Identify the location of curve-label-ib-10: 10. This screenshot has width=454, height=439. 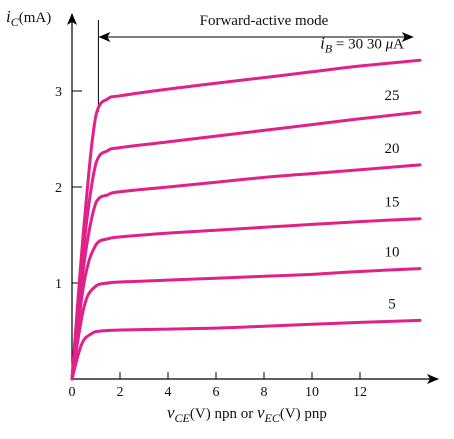
(392, 253).